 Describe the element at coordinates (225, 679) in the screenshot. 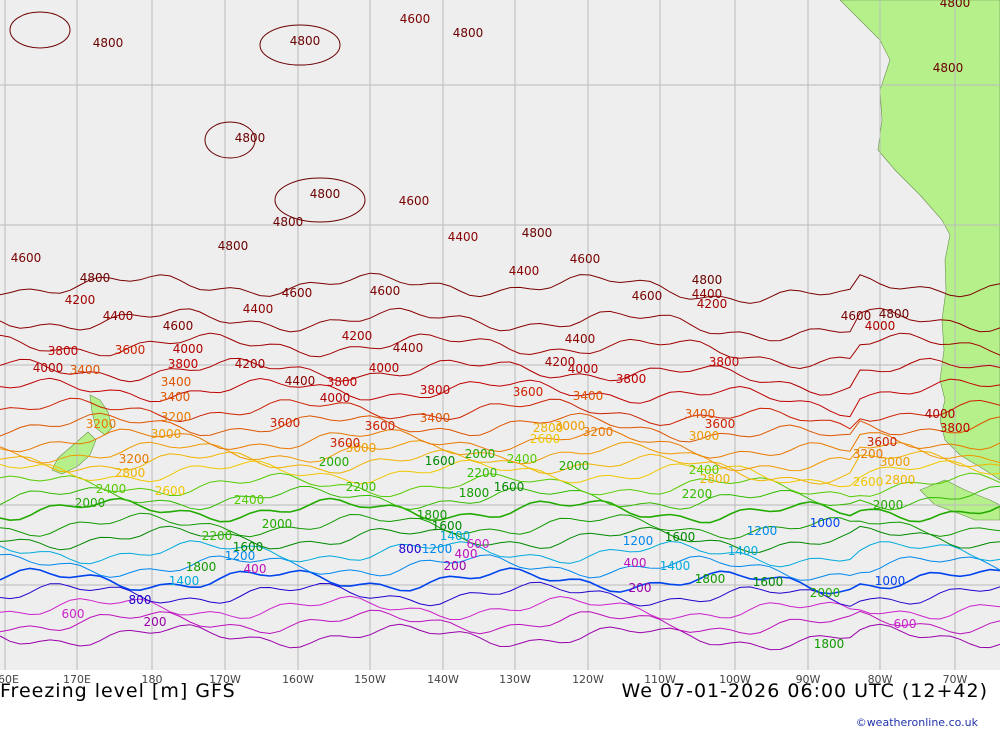

I see `lon-label-170w: 170W` at that location.